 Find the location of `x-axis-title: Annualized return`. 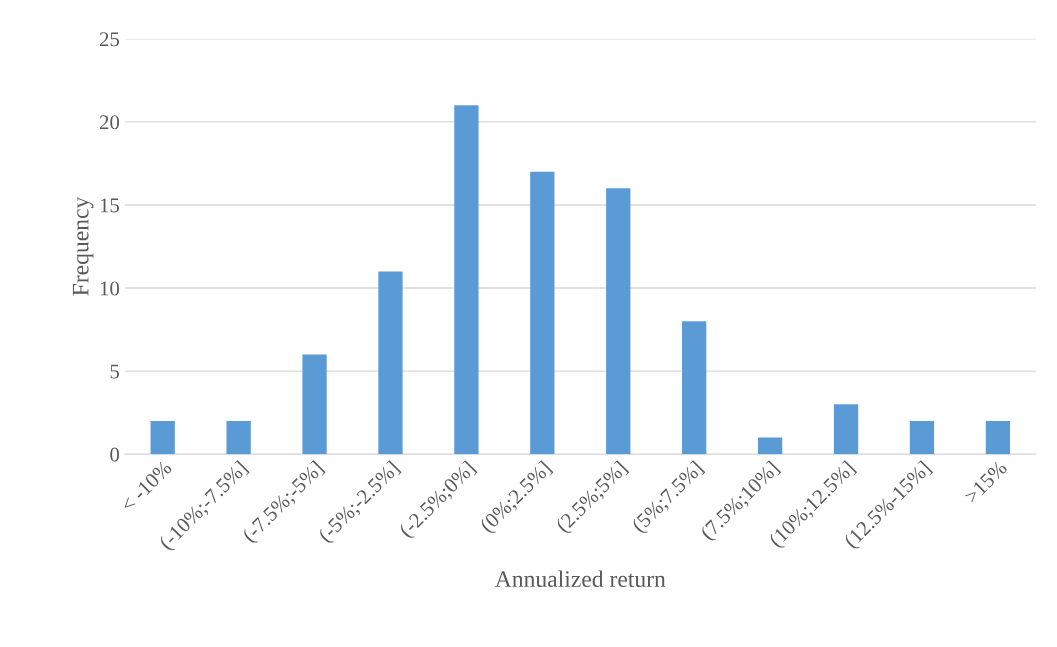

x-axis-title: Annualized return is located at coordinates (580, 579).